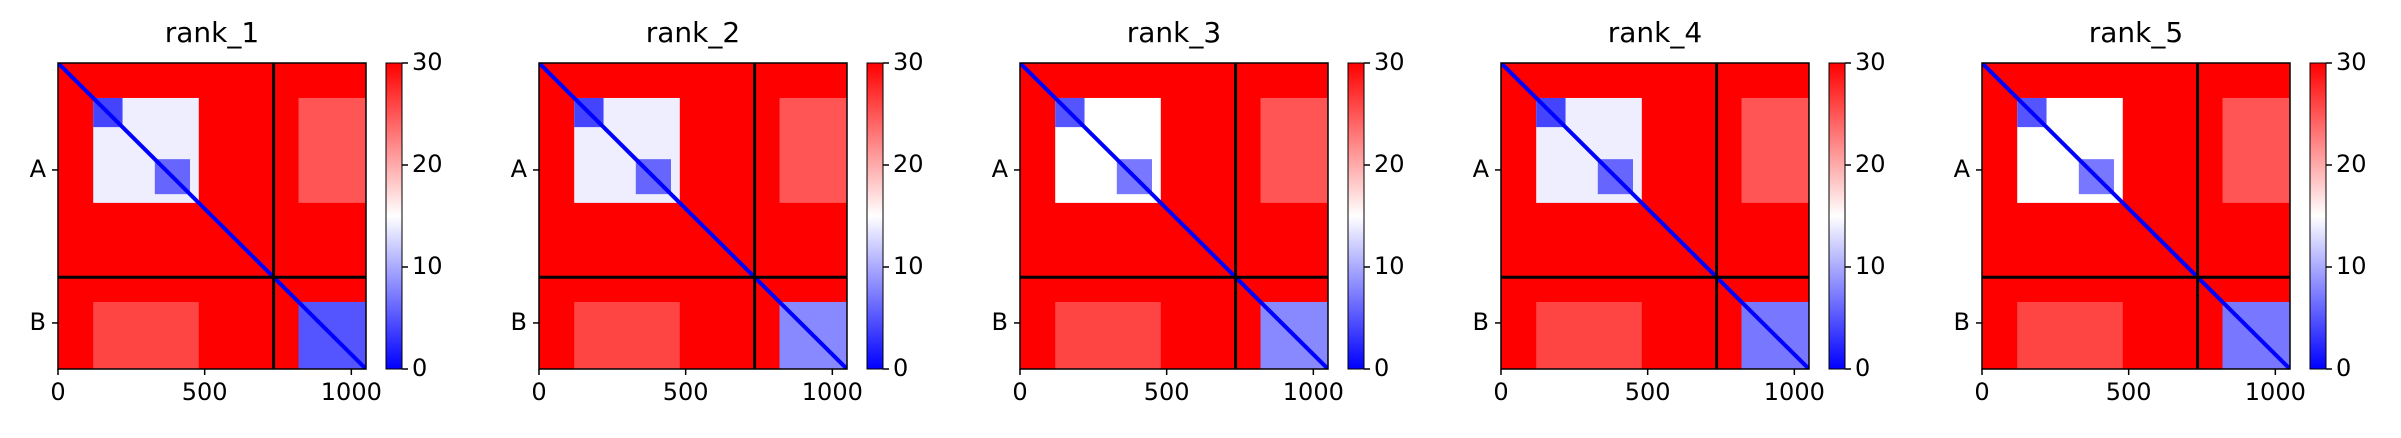 This screenshot has width=2401, height=438. Describe the element at coordinates (2136, 32) in the screenshot. I see `chart-title: rank_5` at that location.